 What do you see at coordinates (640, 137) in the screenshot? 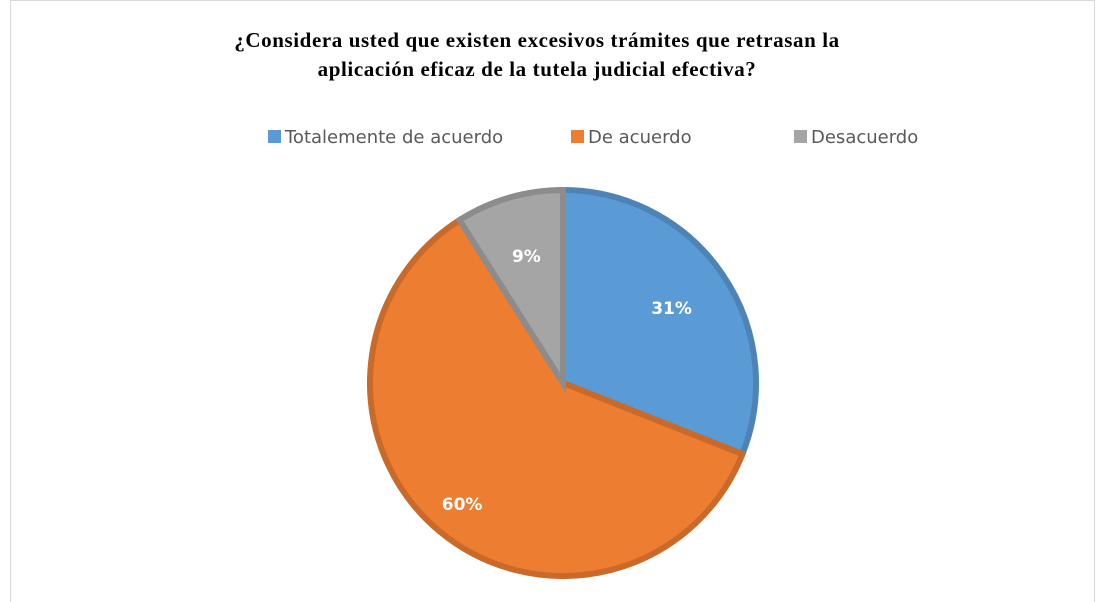
I see `legend-label: De acuerdo` at bounding box center [640, 137].